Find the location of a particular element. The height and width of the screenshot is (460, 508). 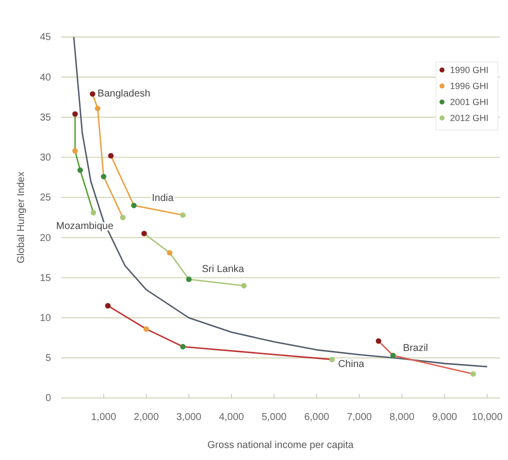

annotation: Brazil is located at coordinates (415, 348).